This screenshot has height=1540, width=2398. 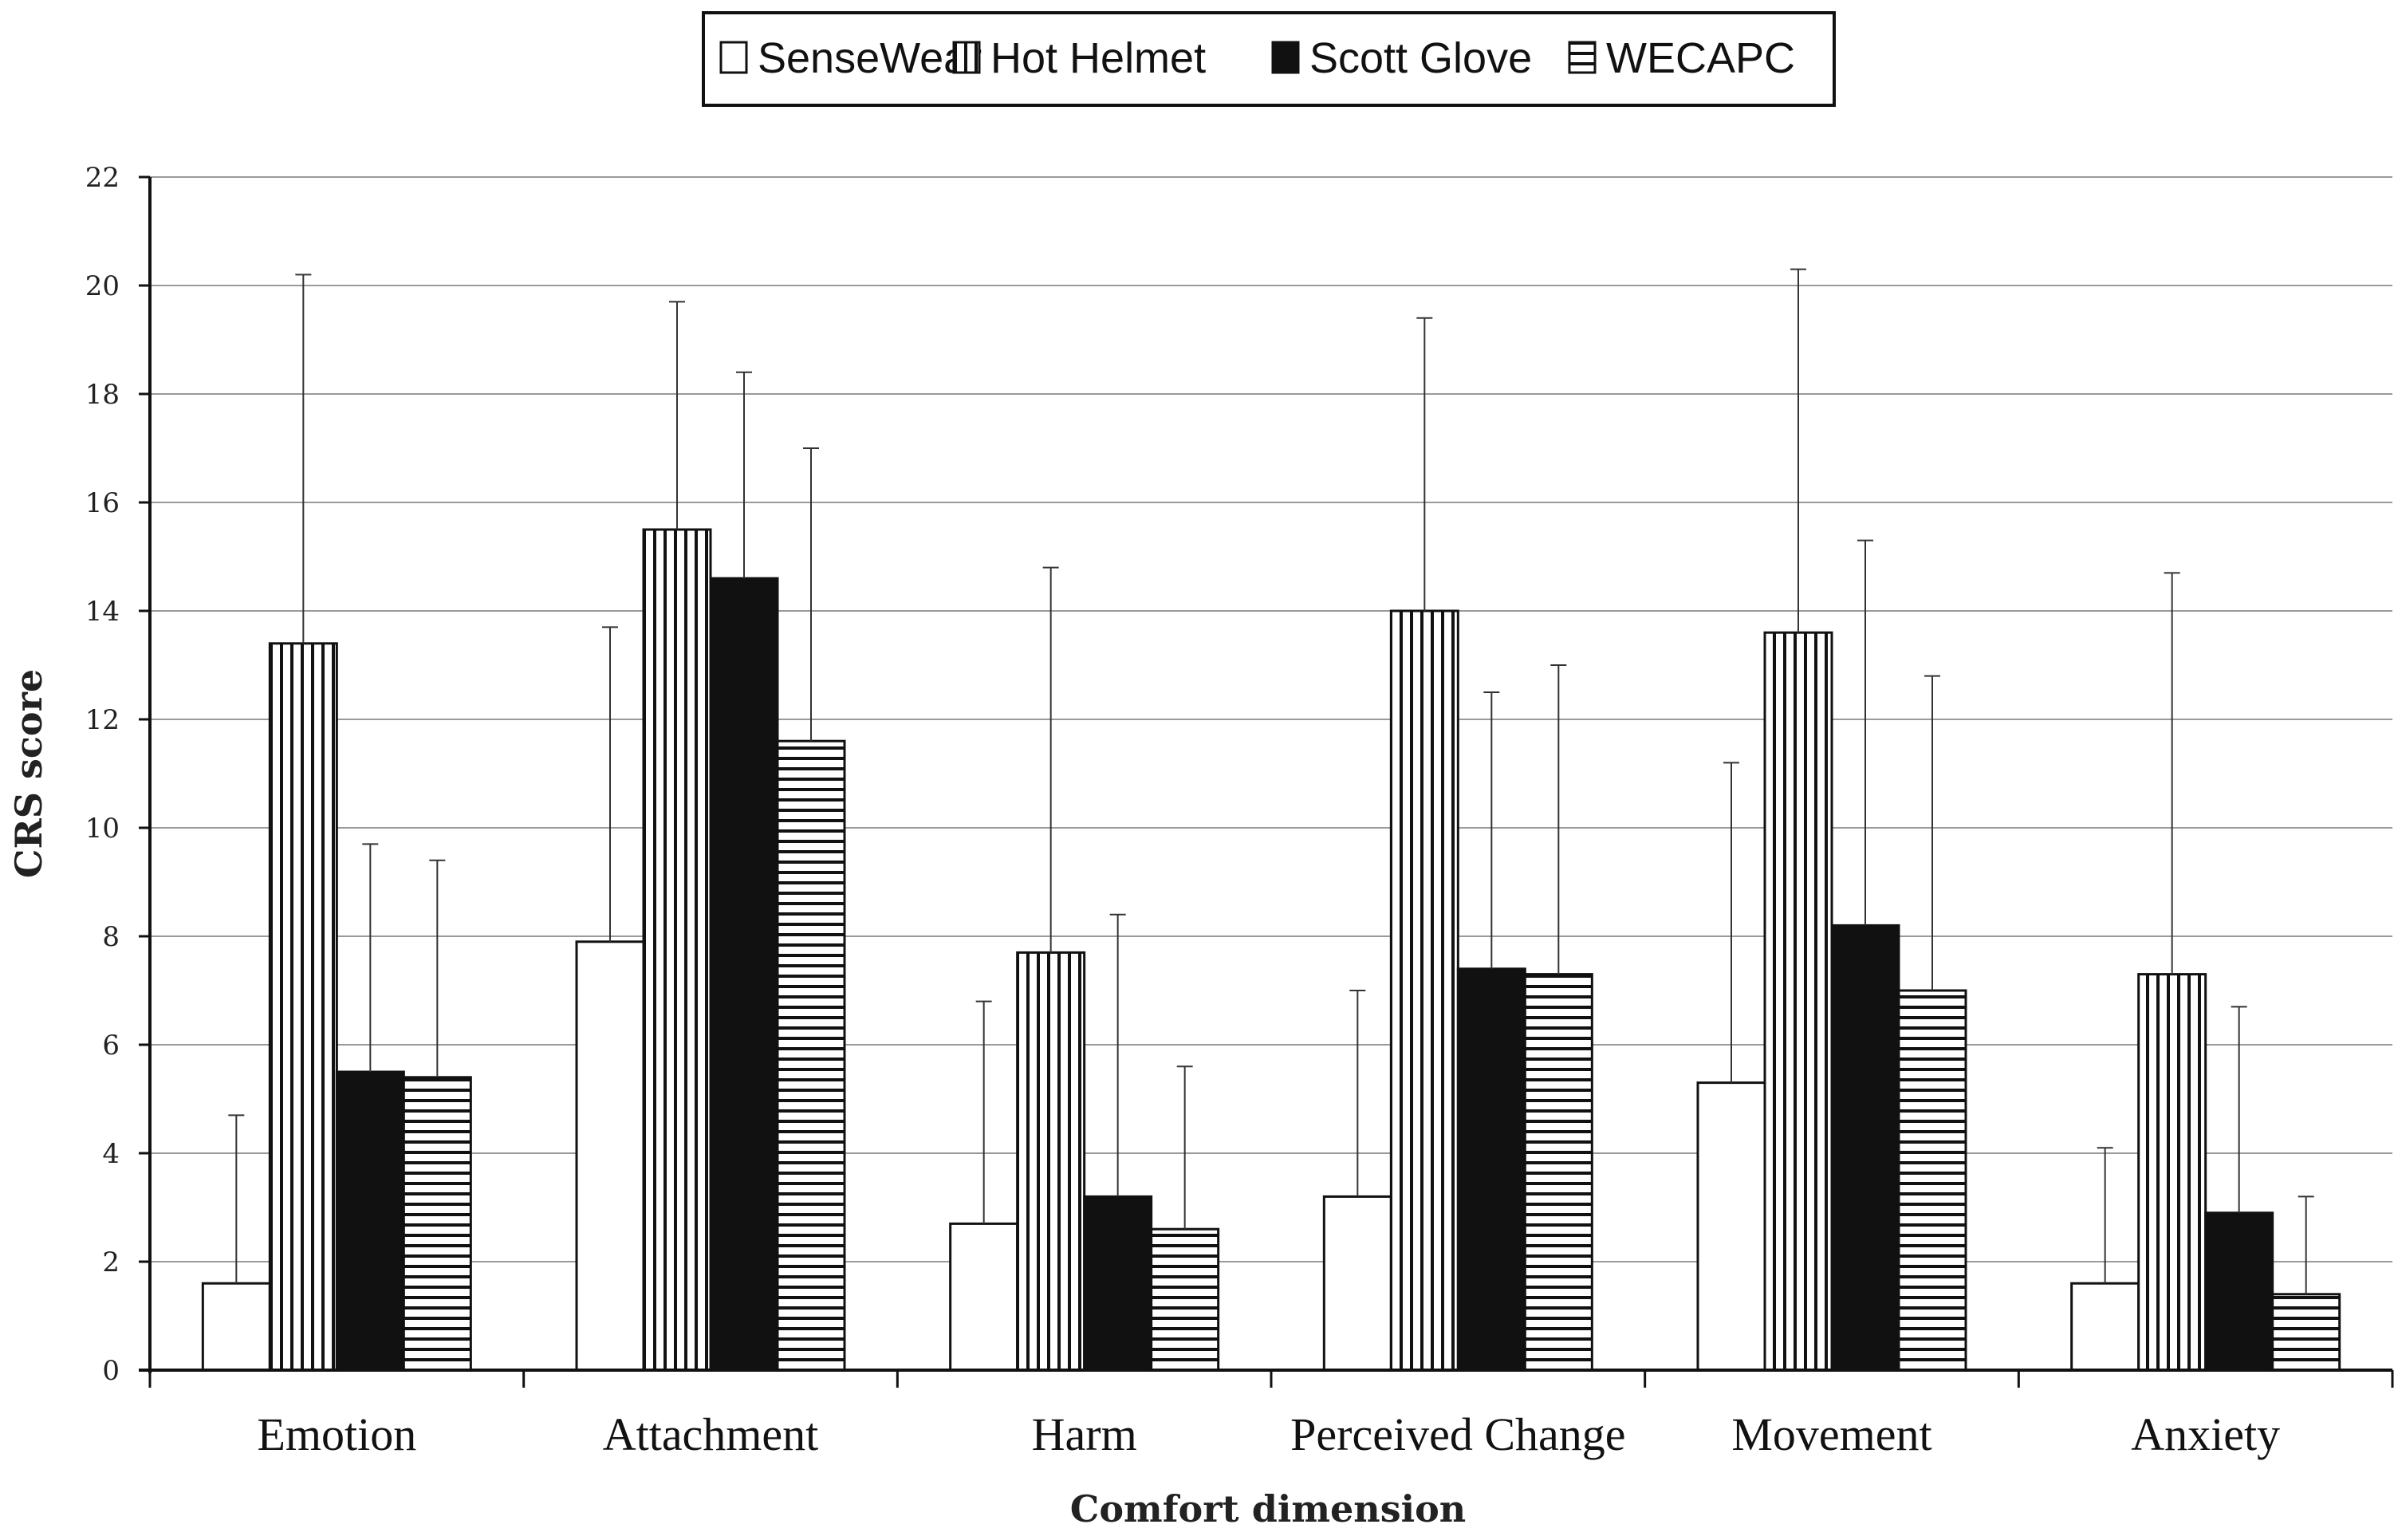 What do you see at coordinates (111, 1262) in the screenshot?
I see `y-tick-label: 2` at bounding box center [111, 1262].